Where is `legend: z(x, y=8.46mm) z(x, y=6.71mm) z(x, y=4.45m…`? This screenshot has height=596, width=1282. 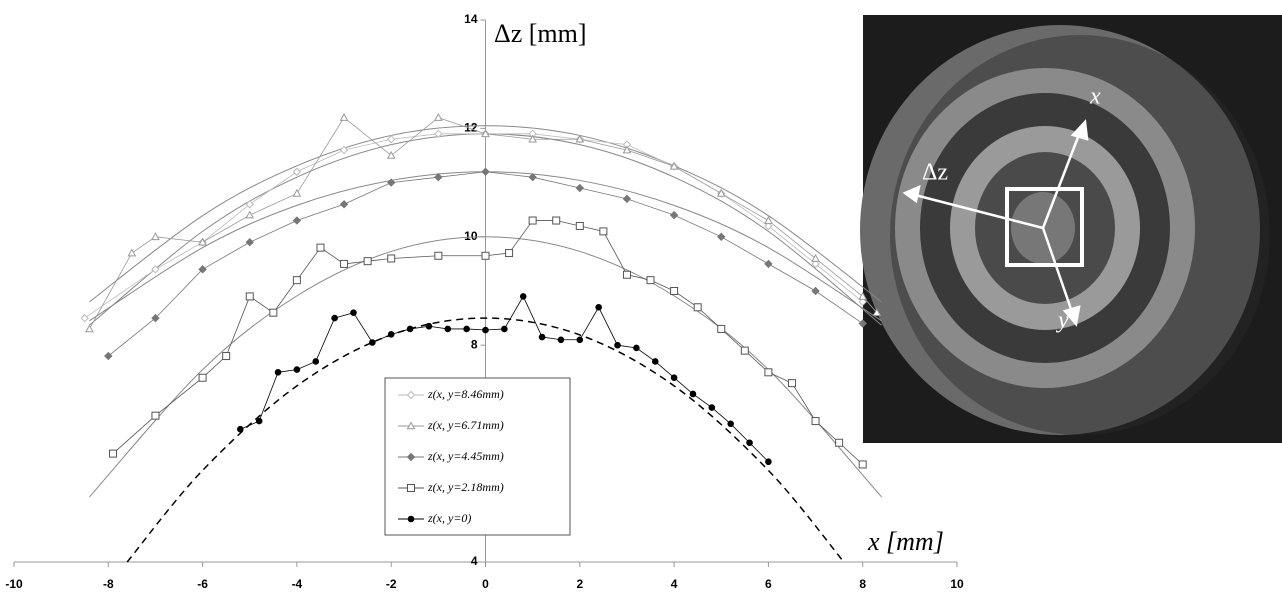 legend: z(x, y=8.46mm) z(x, y=6.71mm) z(x, y=4.45m… is located at coordinates (477, 456).